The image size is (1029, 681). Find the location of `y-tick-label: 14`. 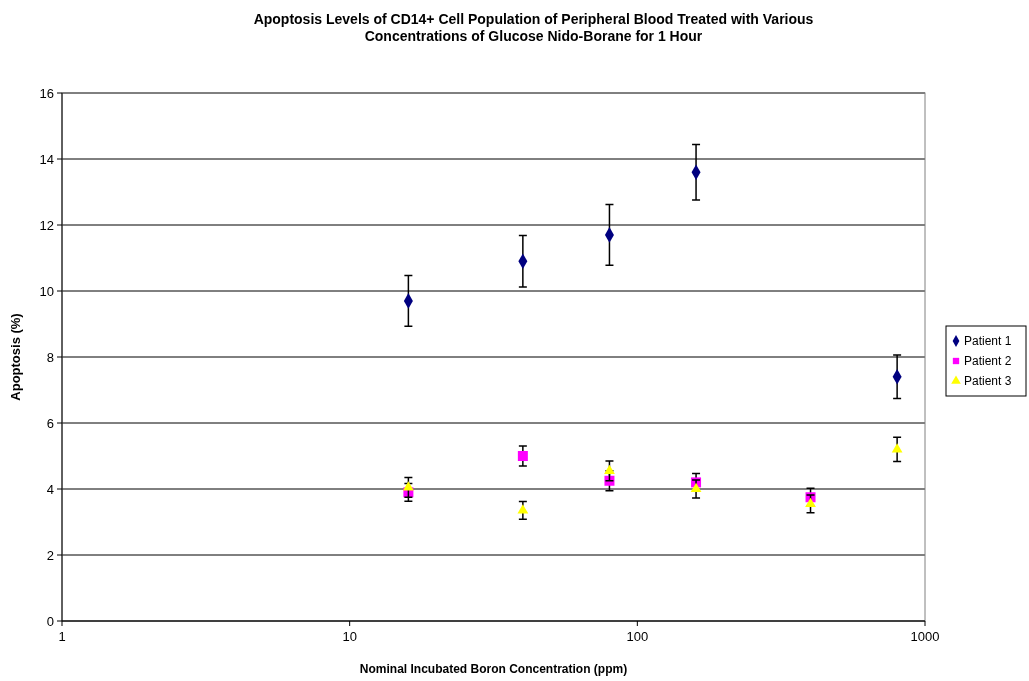

y-tick-label: 14 is located at coordinates (46, 159).